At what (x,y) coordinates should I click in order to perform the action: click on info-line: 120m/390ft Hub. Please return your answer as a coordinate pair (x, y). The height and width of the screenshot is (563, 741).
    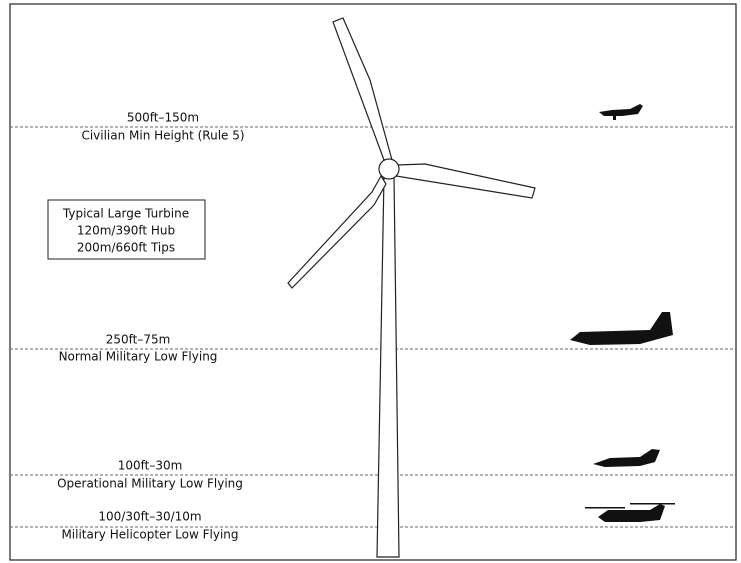
    Looking at the image, I should click on (126, 231).